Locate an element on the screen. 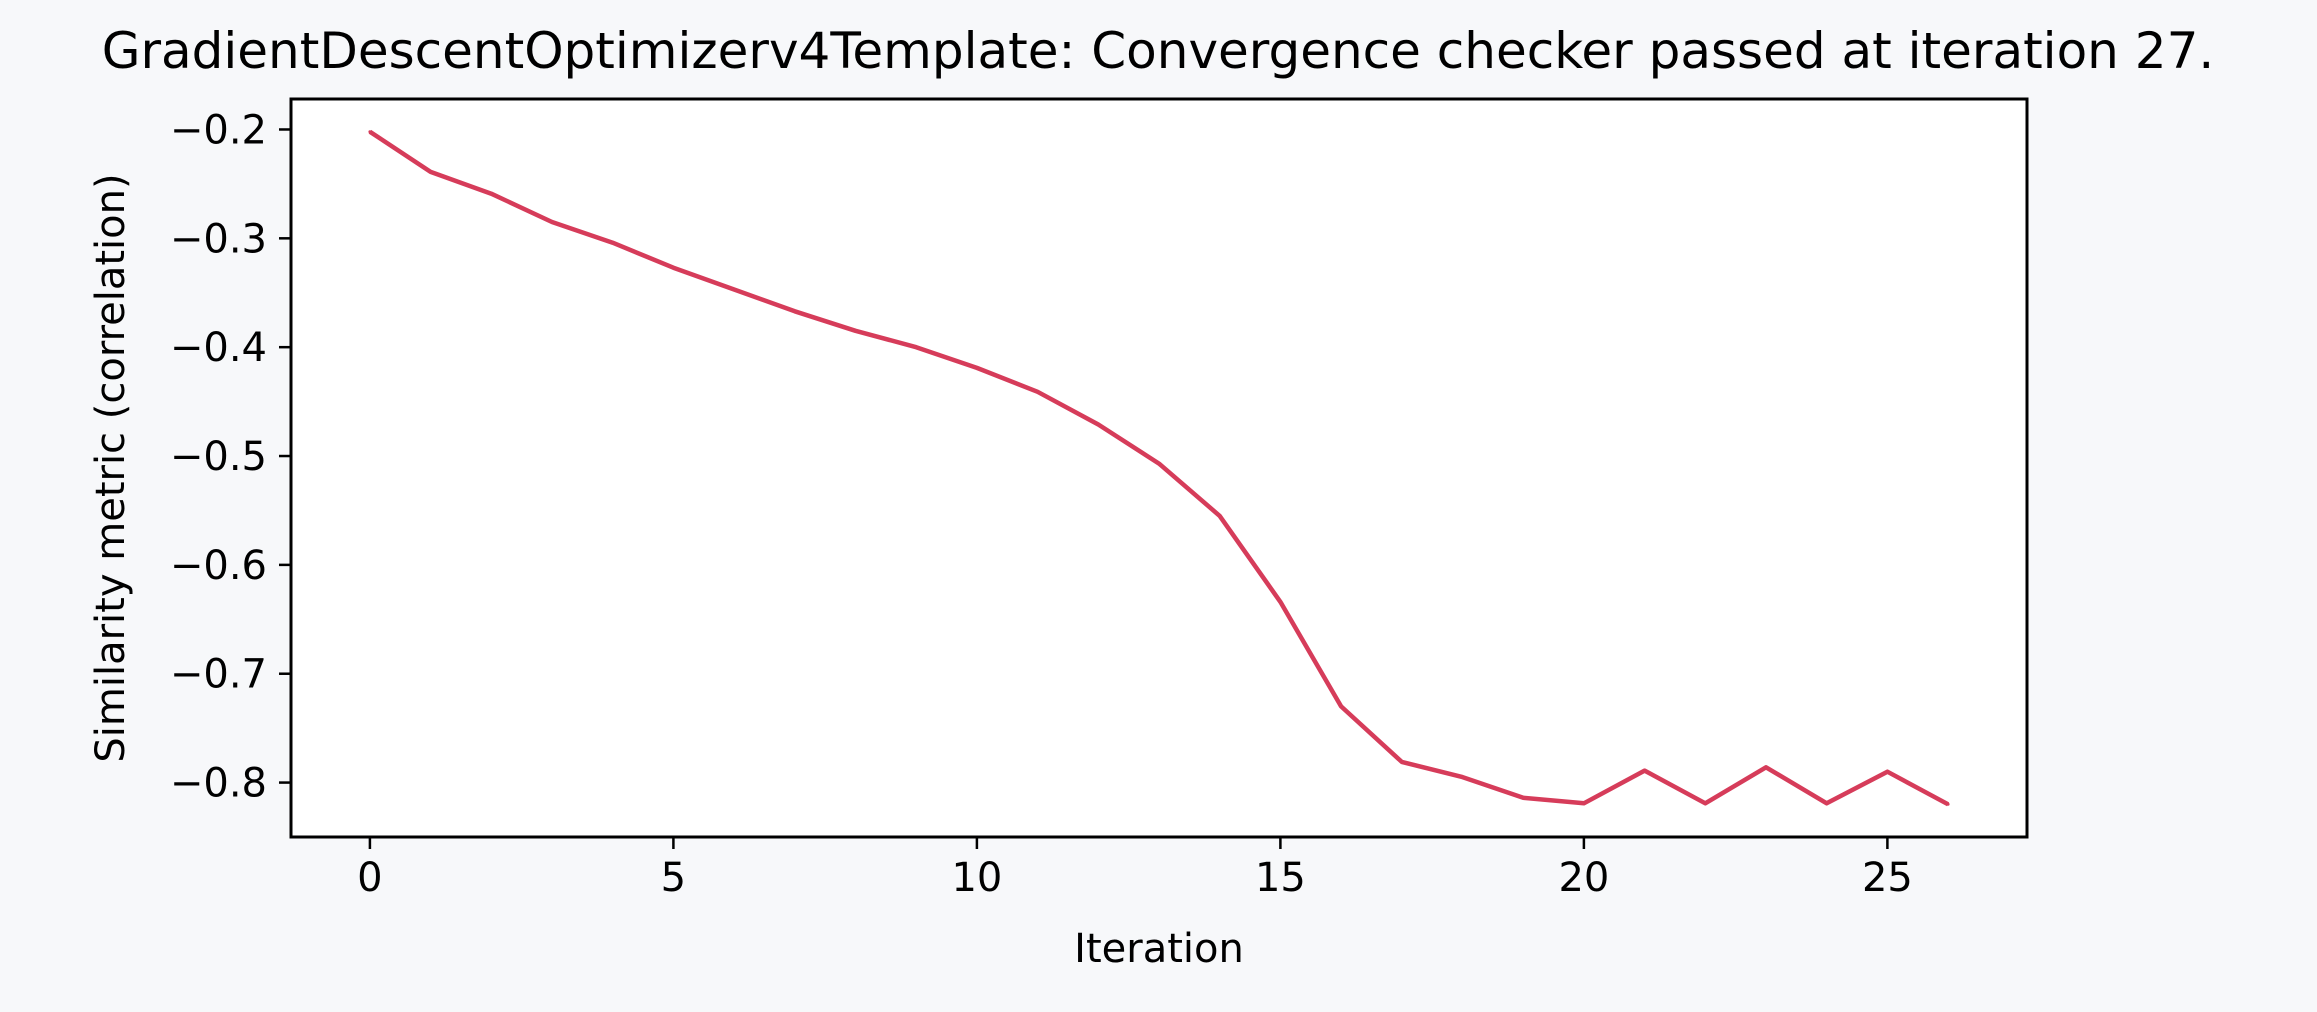 Image resolution: width=2317 pixels, height=1012 pixels. y-tick-label: −0.7 is located at coordinates (218, 675).